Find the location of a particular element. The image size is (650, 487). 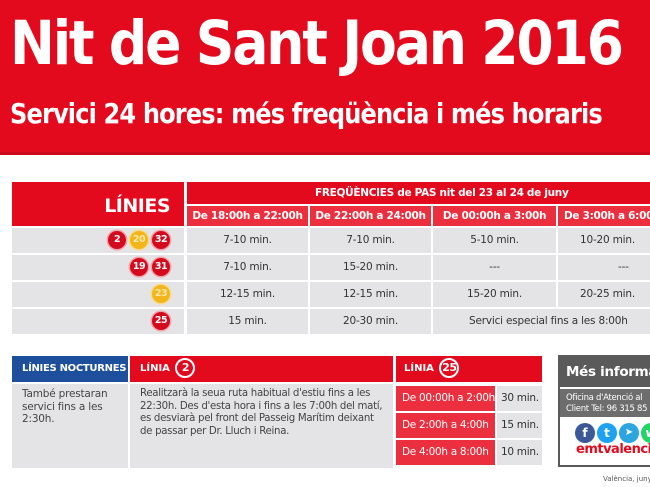

line-25-header: LÍNIA 25 is located at coordinates (469, 369).